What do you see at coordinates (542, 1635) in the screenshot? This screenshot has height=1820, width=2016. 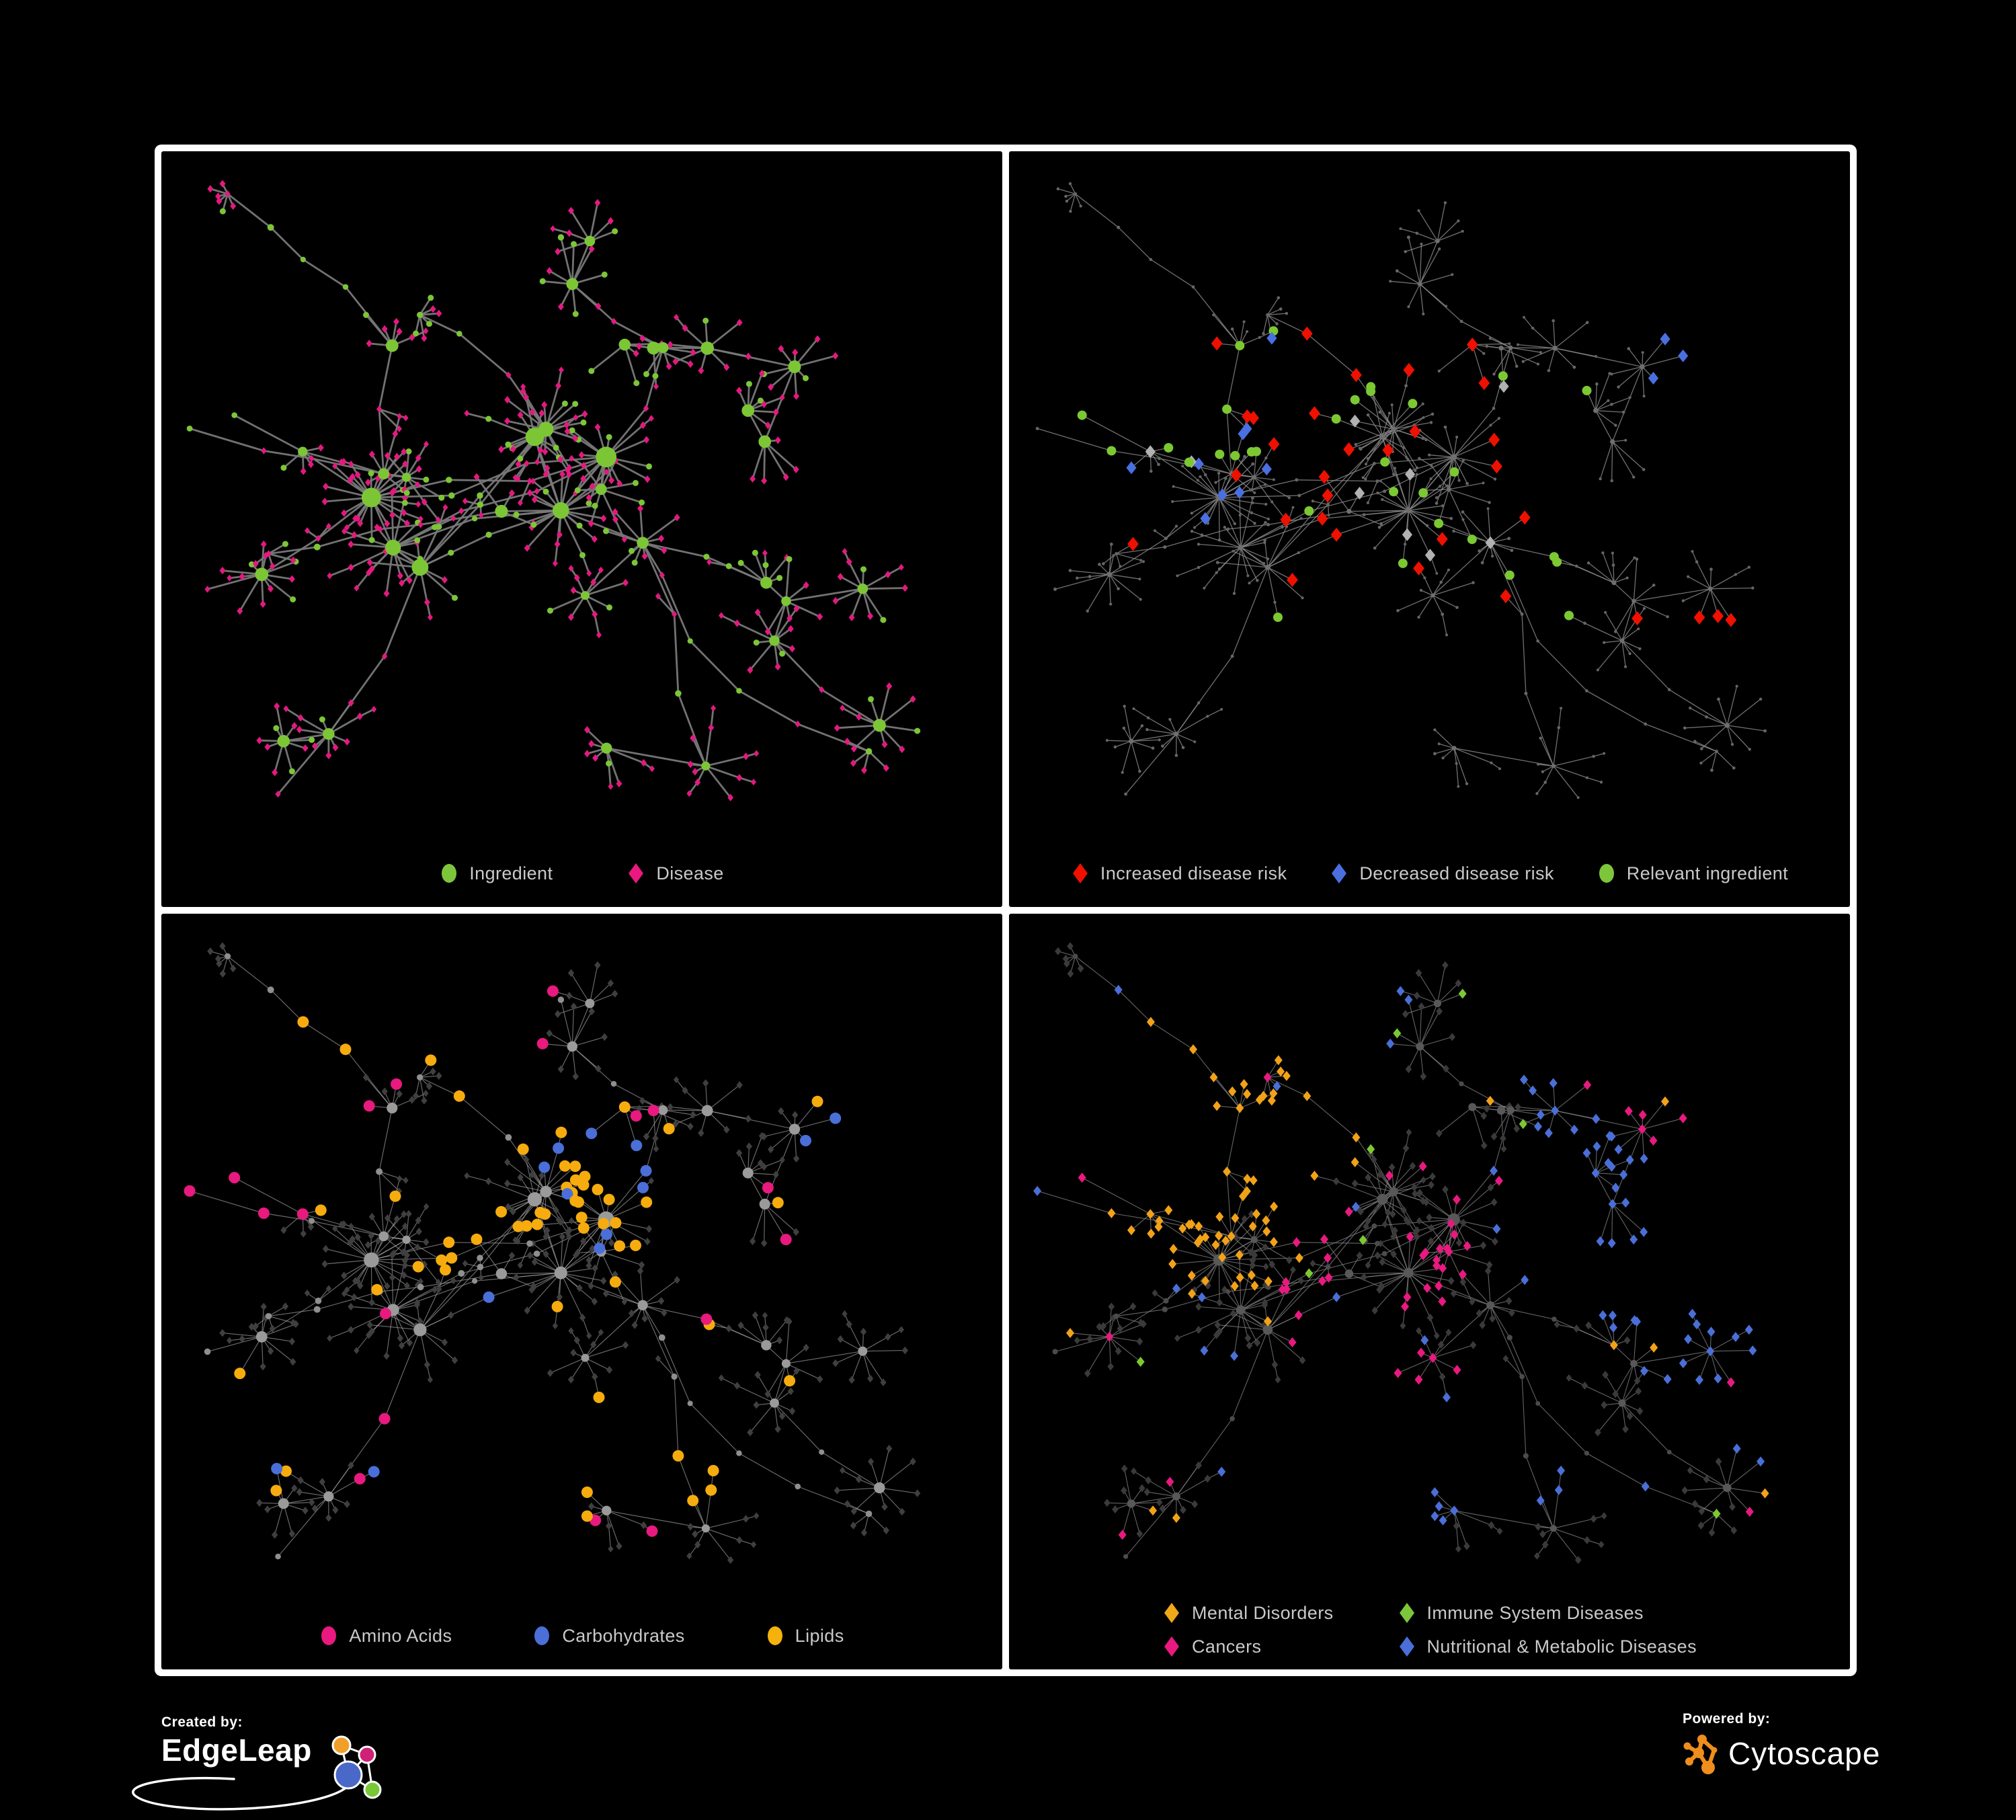 I see `carbohydrates-circle-icon` at bounding box center [542, 1635].